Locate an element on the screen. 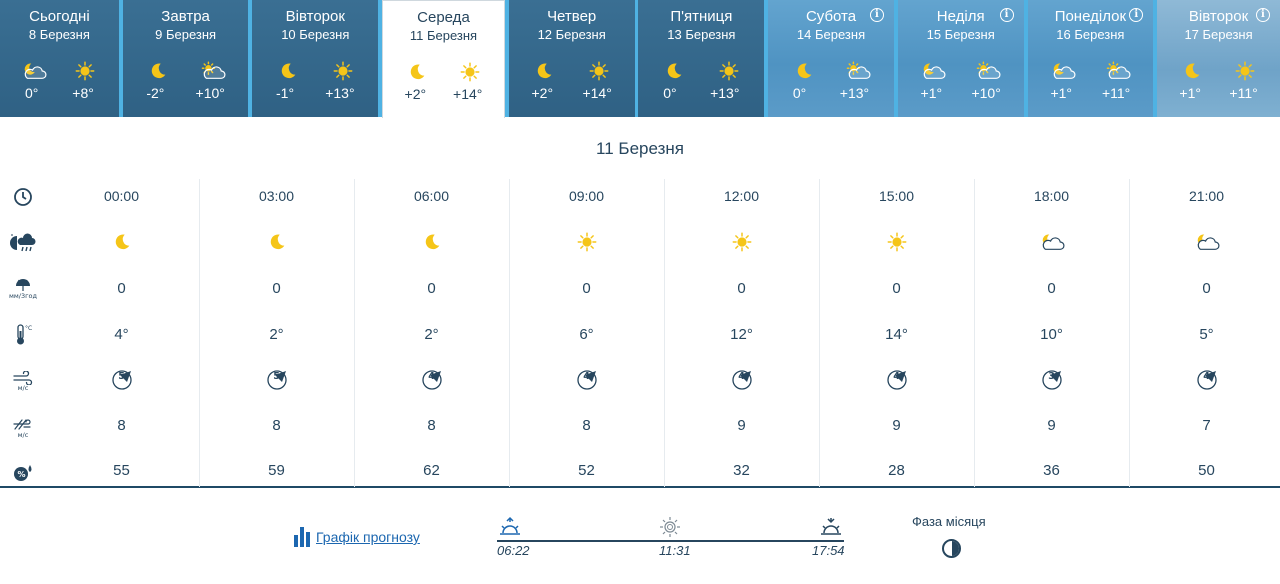  day-tab-temp-min: +2° is located at coordinates (542, 93).